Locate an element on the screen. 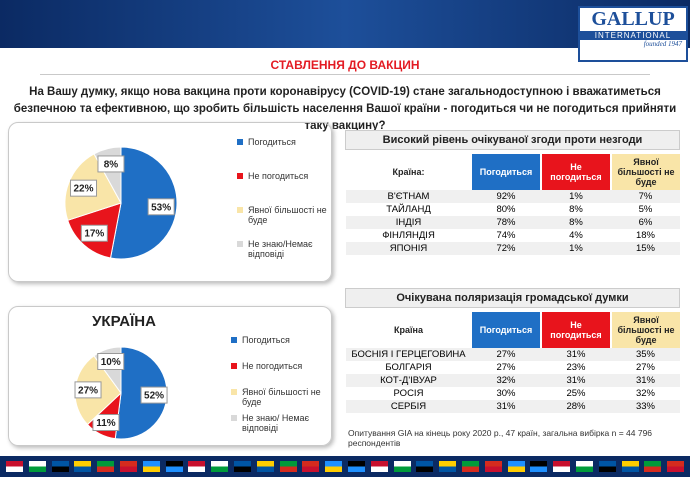  divider is located at coordinates (345, 74).